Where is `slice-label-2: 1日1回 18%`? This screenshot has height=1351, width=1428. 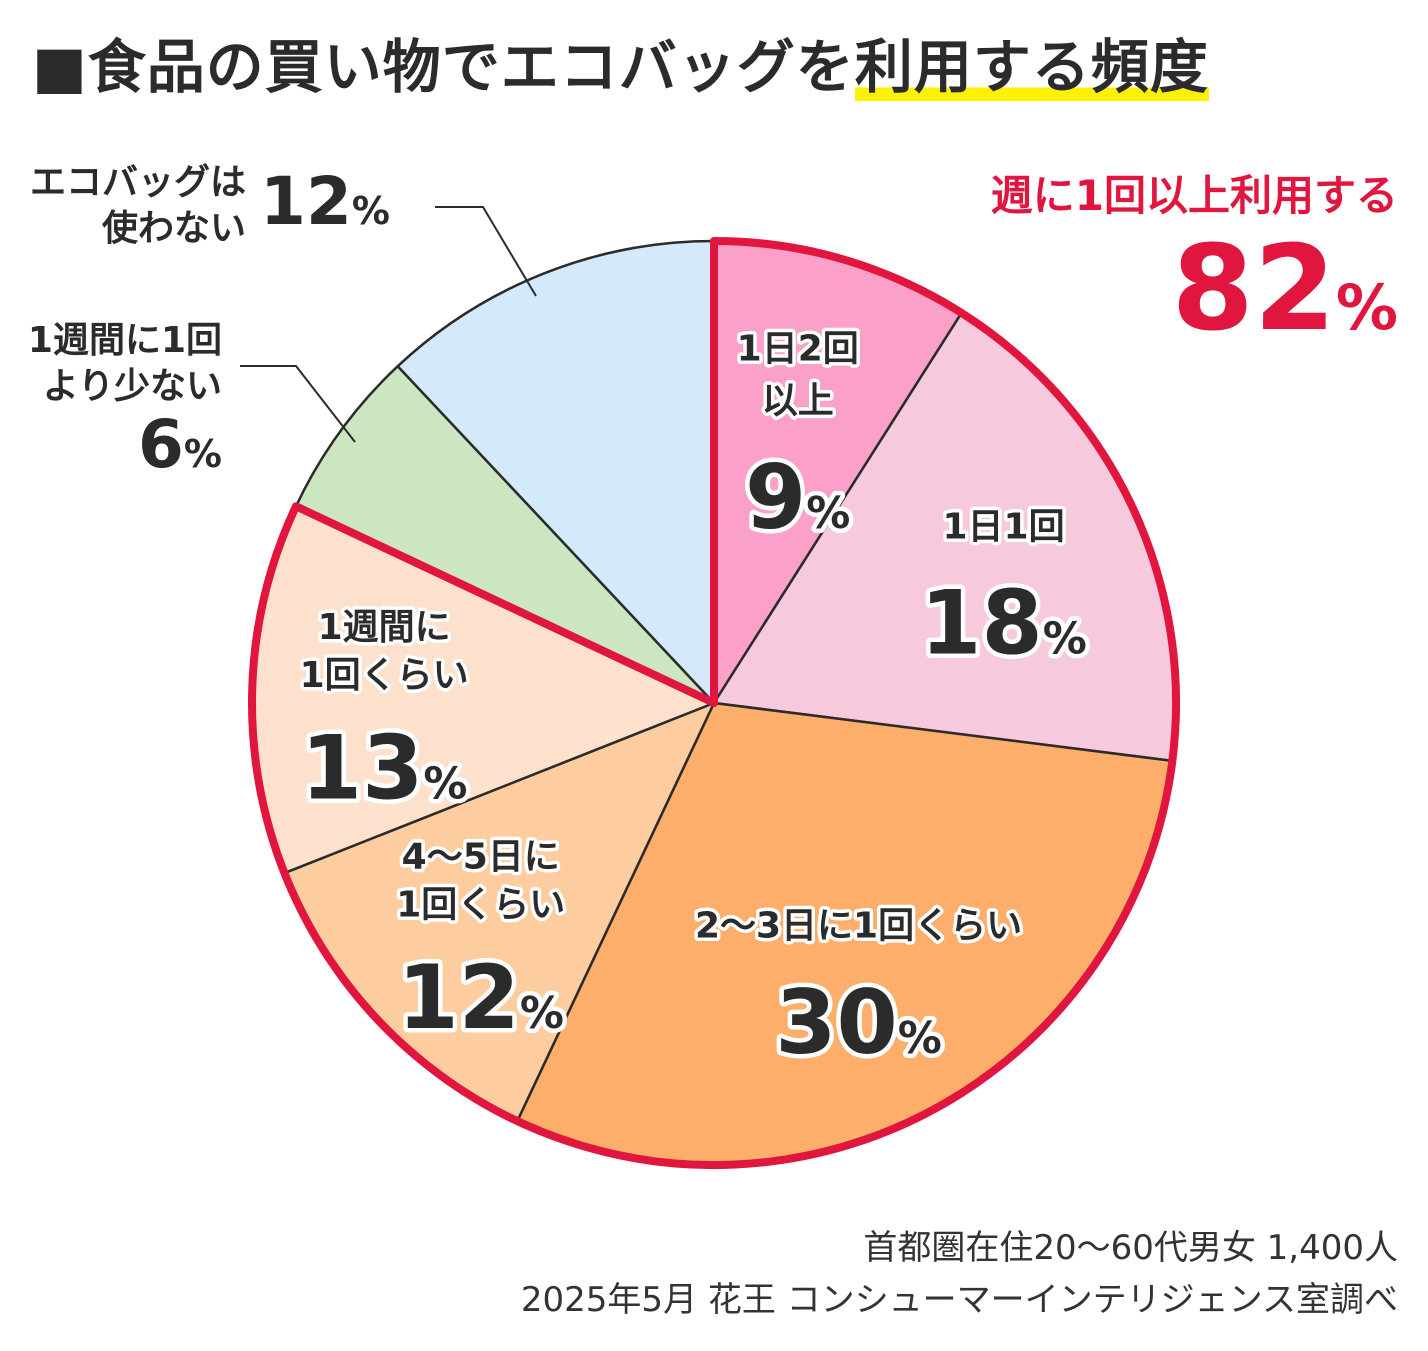 slice-label-2: 1日1回 18% is located at coordinates (1004, 591).